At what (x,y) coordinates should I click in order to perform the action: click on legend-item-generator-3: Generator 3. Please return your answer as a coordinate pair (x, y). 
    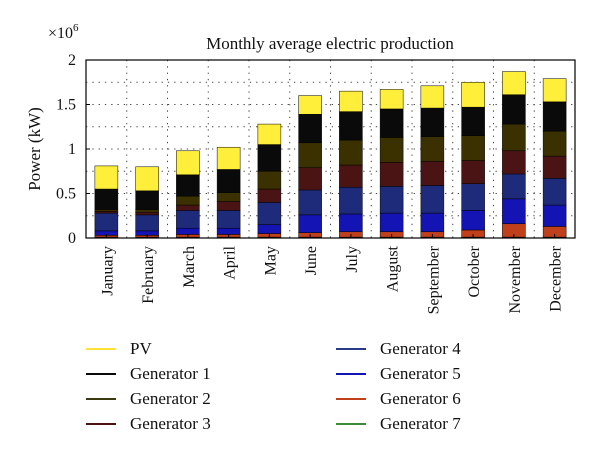
    Looking at the image, I should click on (148, 424).